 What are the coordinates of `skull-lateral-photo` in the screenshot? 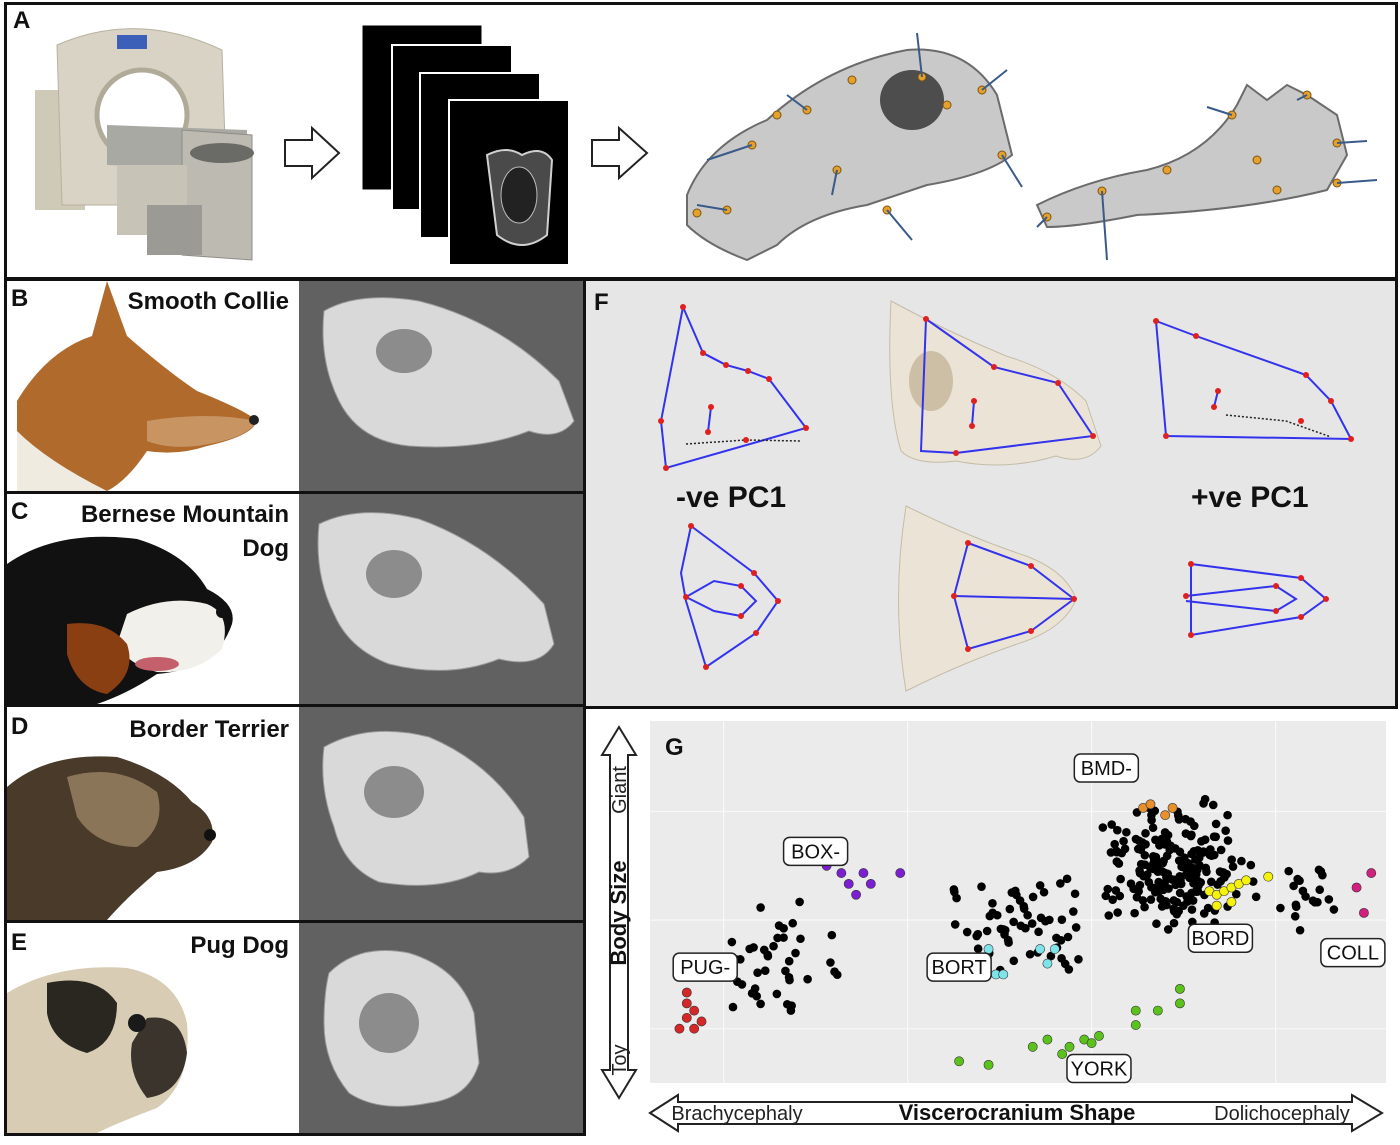 It's located at (995, 383).